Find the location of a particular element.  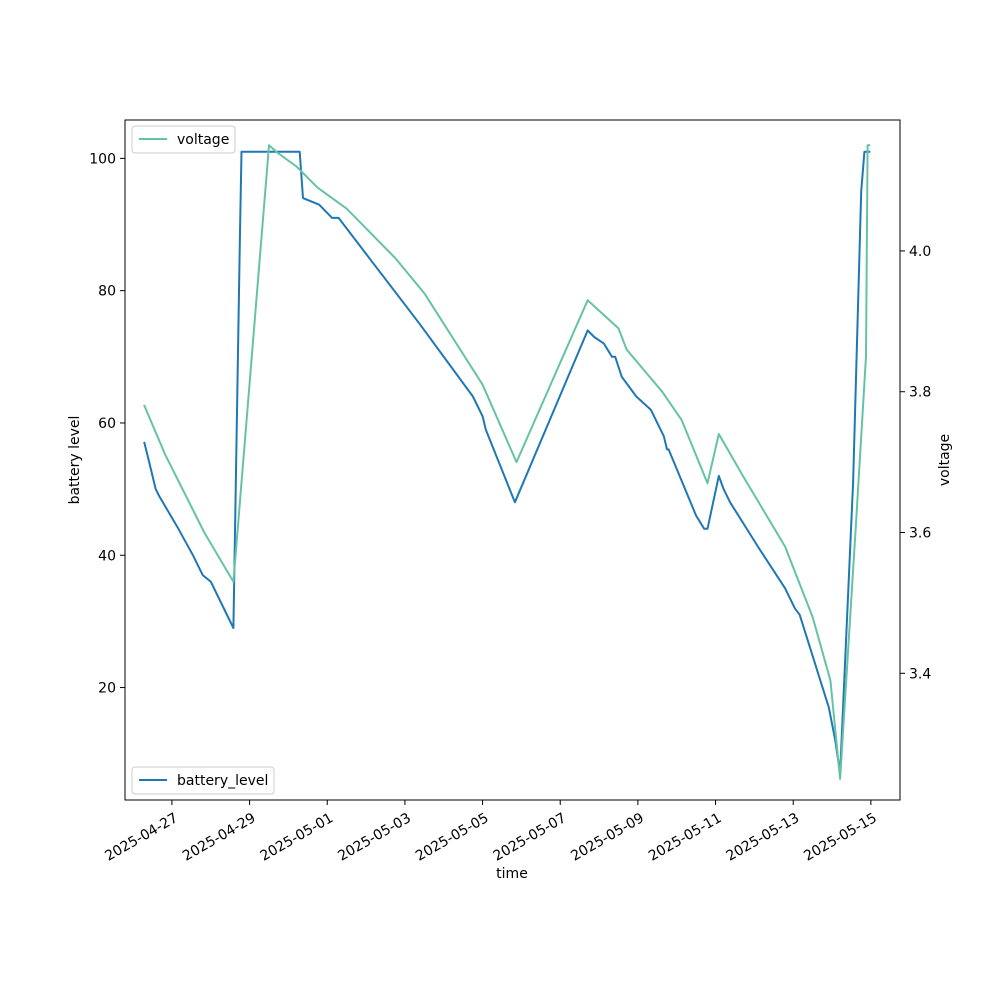

legend-voltage-label: voltage is located at coordinates (203, 140).